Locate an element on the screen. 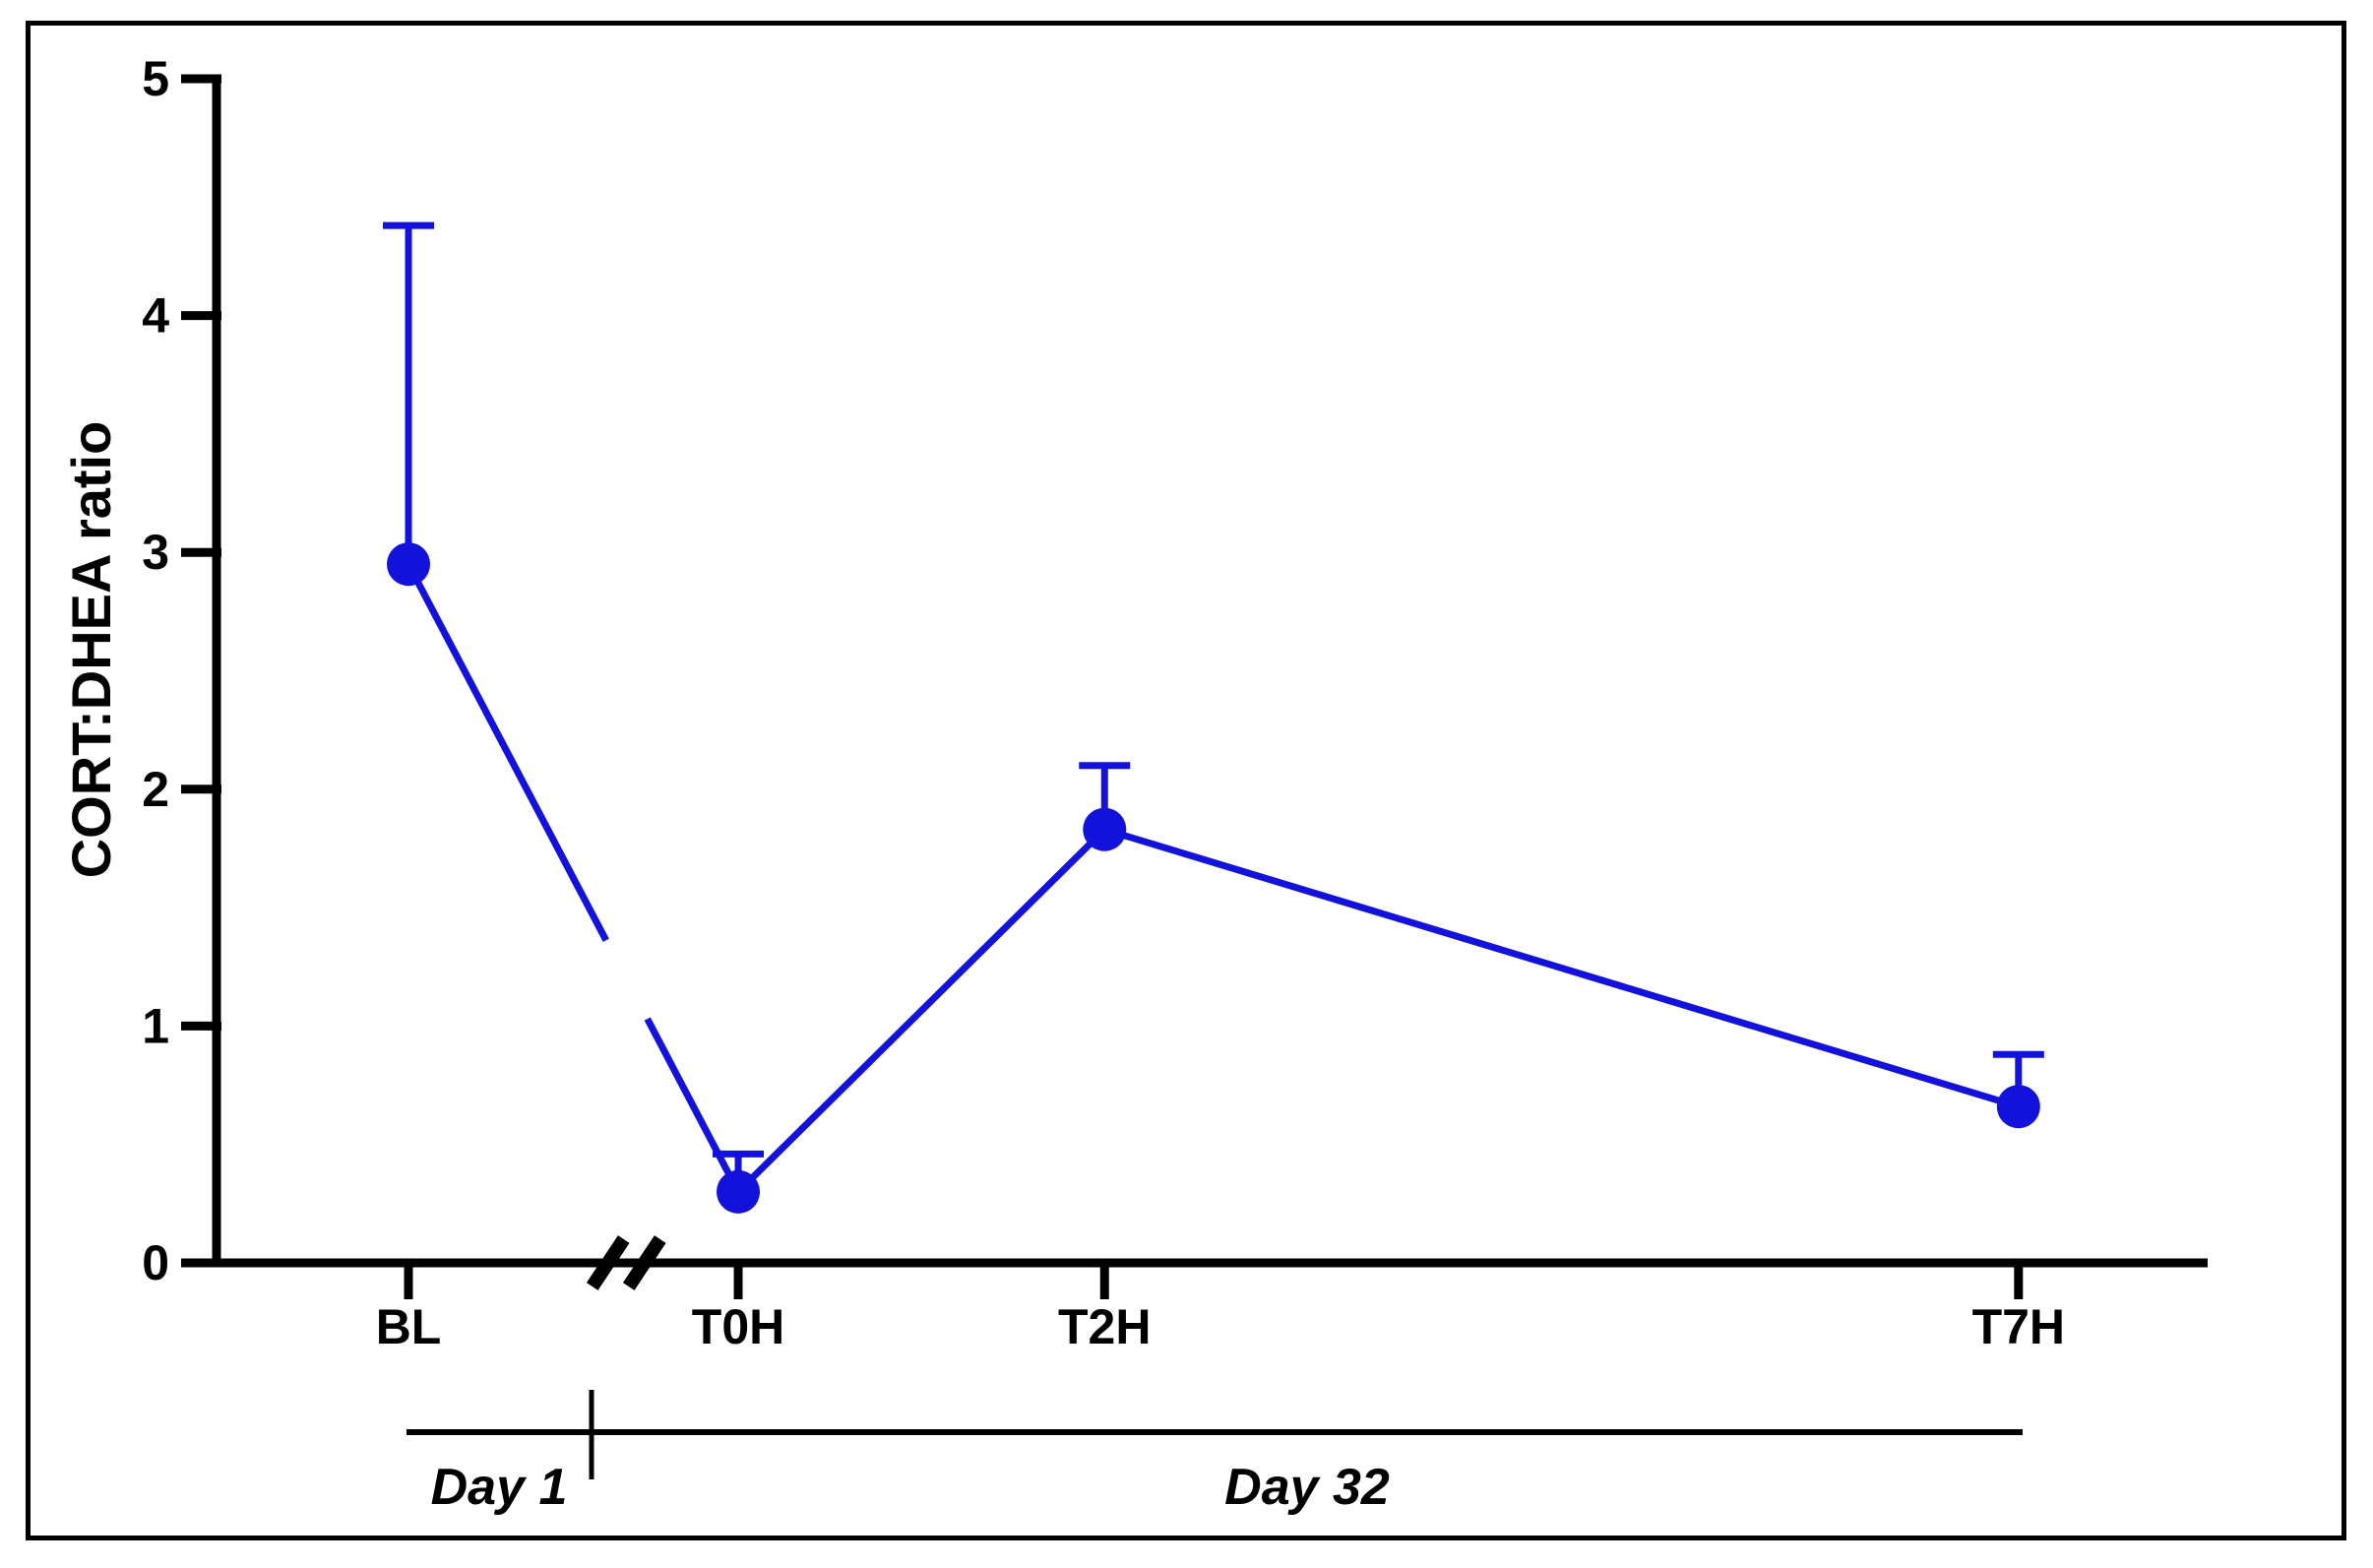  period-label-day32: Day 32 is located at coordinates (1307, 1487).